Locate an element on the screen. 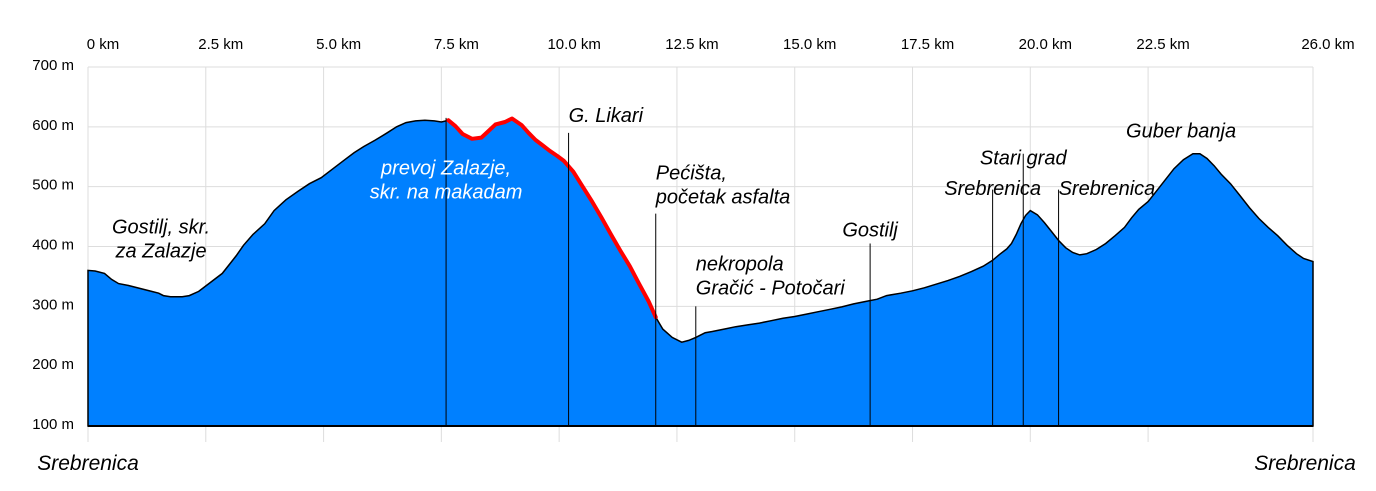 This screenshot has width=1376, height=491. end-place-label: Srebrenica is located at coordinates (1305, 463).